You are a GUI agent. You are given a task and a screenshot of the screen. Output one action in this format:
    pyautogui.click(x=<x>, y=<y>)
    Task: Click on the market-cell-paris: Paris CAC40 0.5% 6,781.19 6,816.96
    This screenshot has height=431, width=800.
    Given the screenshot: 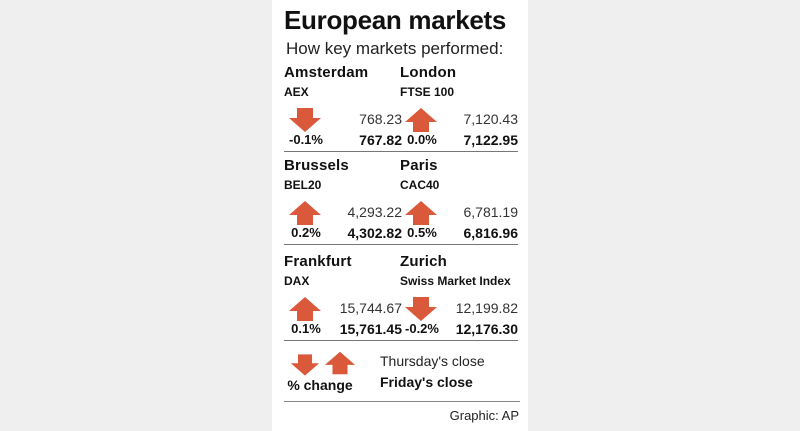 What is the action you would take?
    pyautogui.click(x=459, y=203)
    